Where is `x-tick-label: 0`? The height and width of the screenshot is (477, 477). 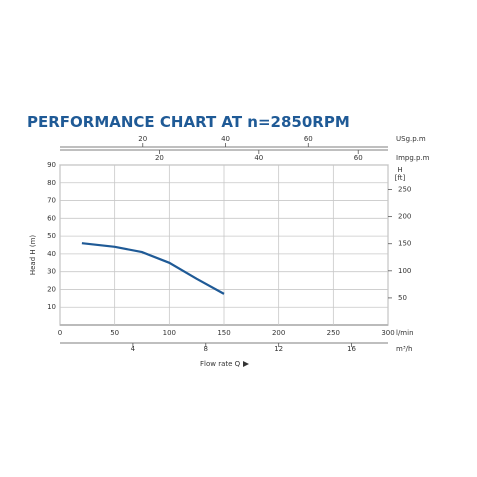 x-tick-label: 0 is located at coordinates (60, 333).